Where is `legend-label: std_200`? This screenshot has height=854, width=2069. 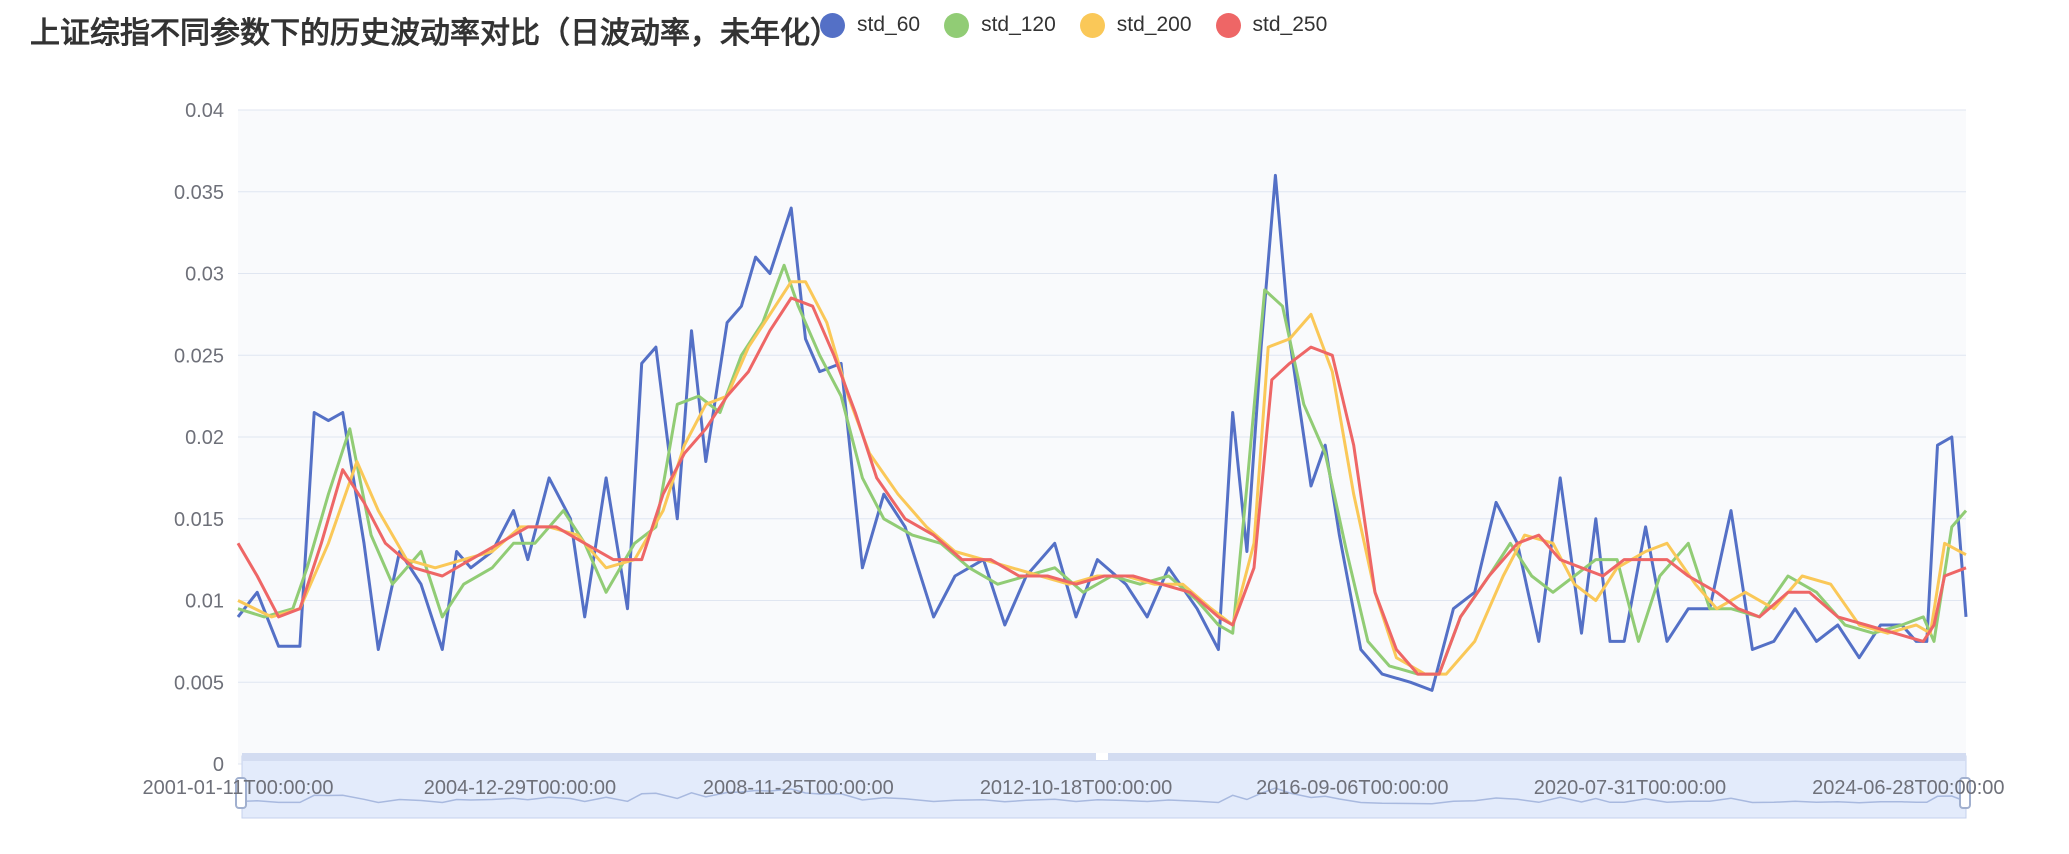
legend-label: std_200 is located at coordinates (1154, 24).